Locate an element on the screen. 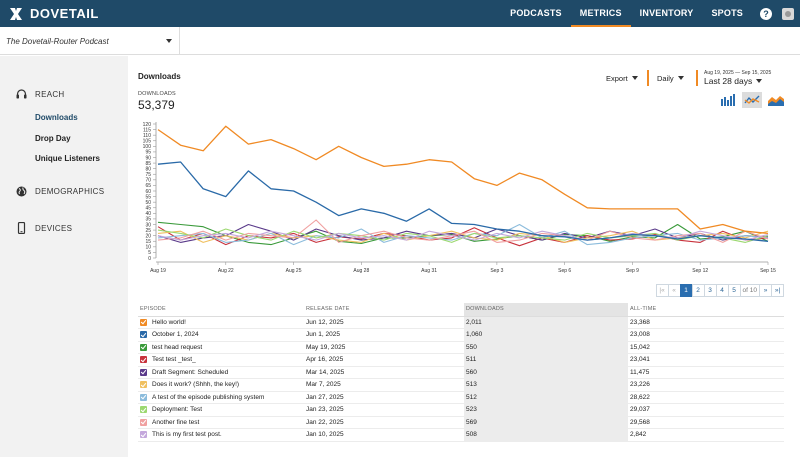 The height and width of the screenshot is (457, 800). export-button: Export is located at coordinates (622, 78).